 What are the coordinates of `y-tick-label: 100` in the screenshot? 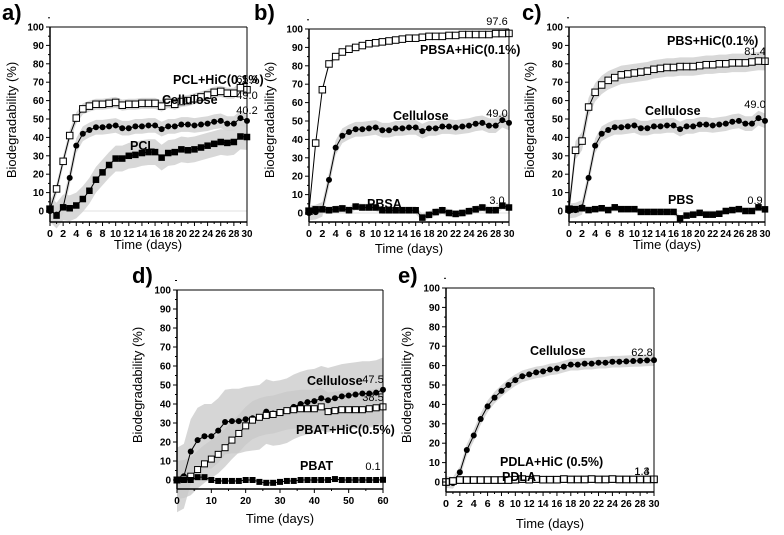 It's located at (431, 289).